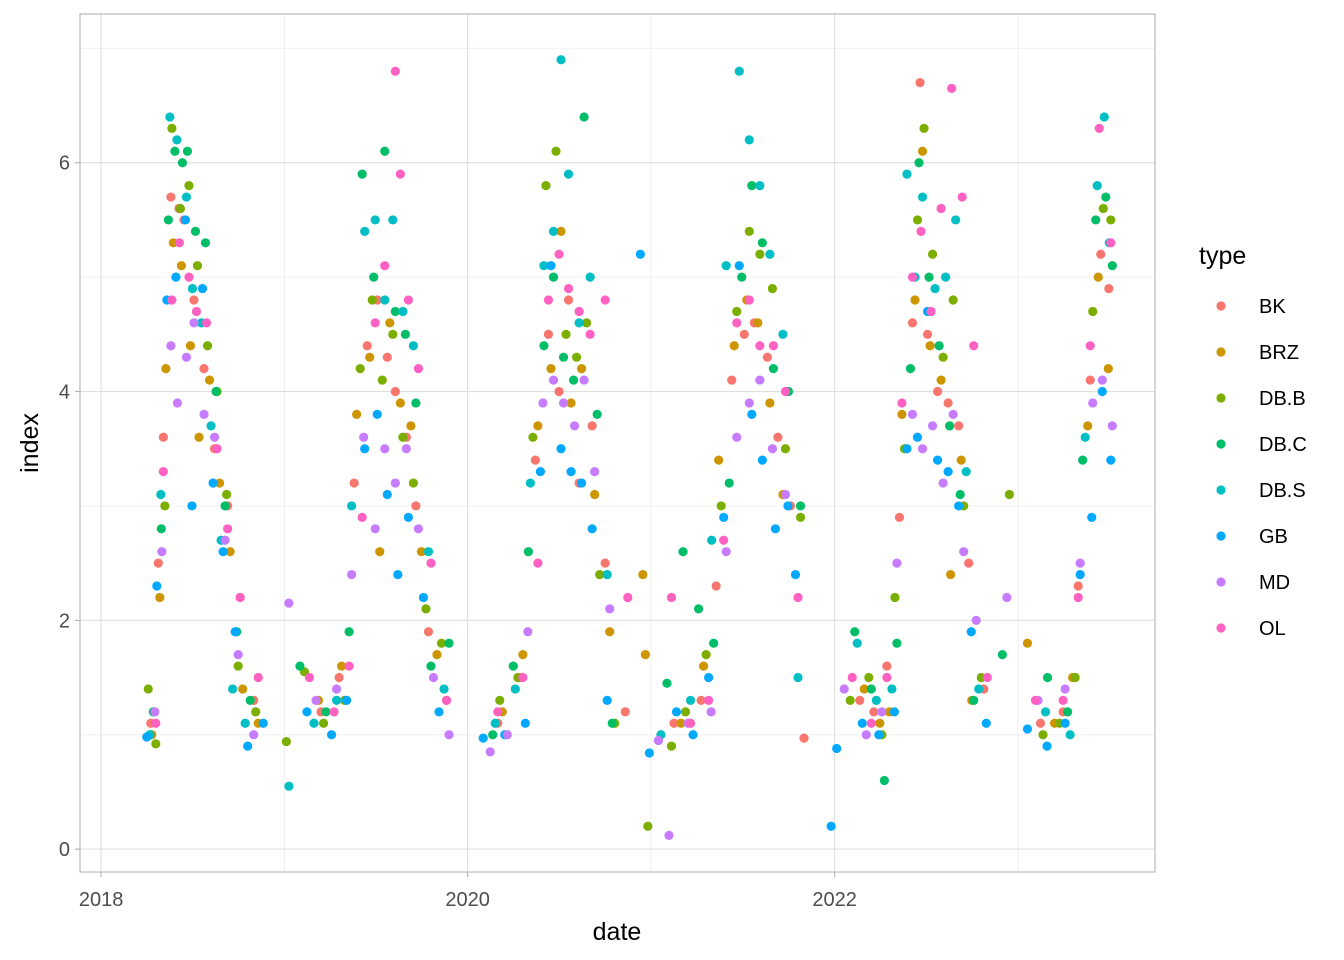  I want to click on legend: type BK BRZ DB.B DB.C DB.S GB MD OL, so click(1253, 441).